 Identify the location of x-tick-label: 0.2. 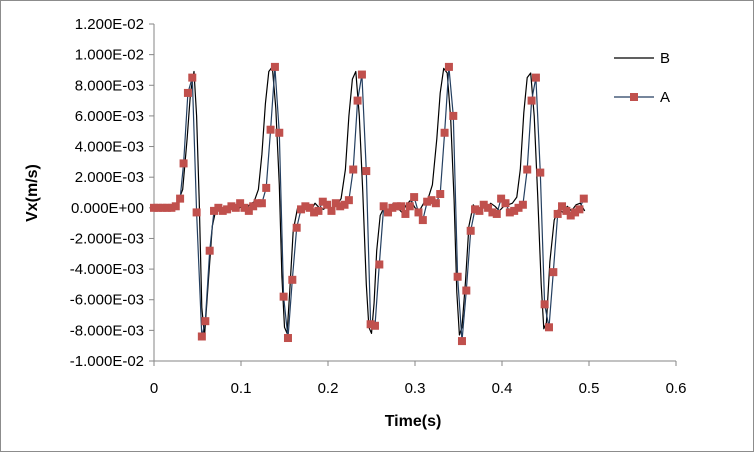
(328, 388).